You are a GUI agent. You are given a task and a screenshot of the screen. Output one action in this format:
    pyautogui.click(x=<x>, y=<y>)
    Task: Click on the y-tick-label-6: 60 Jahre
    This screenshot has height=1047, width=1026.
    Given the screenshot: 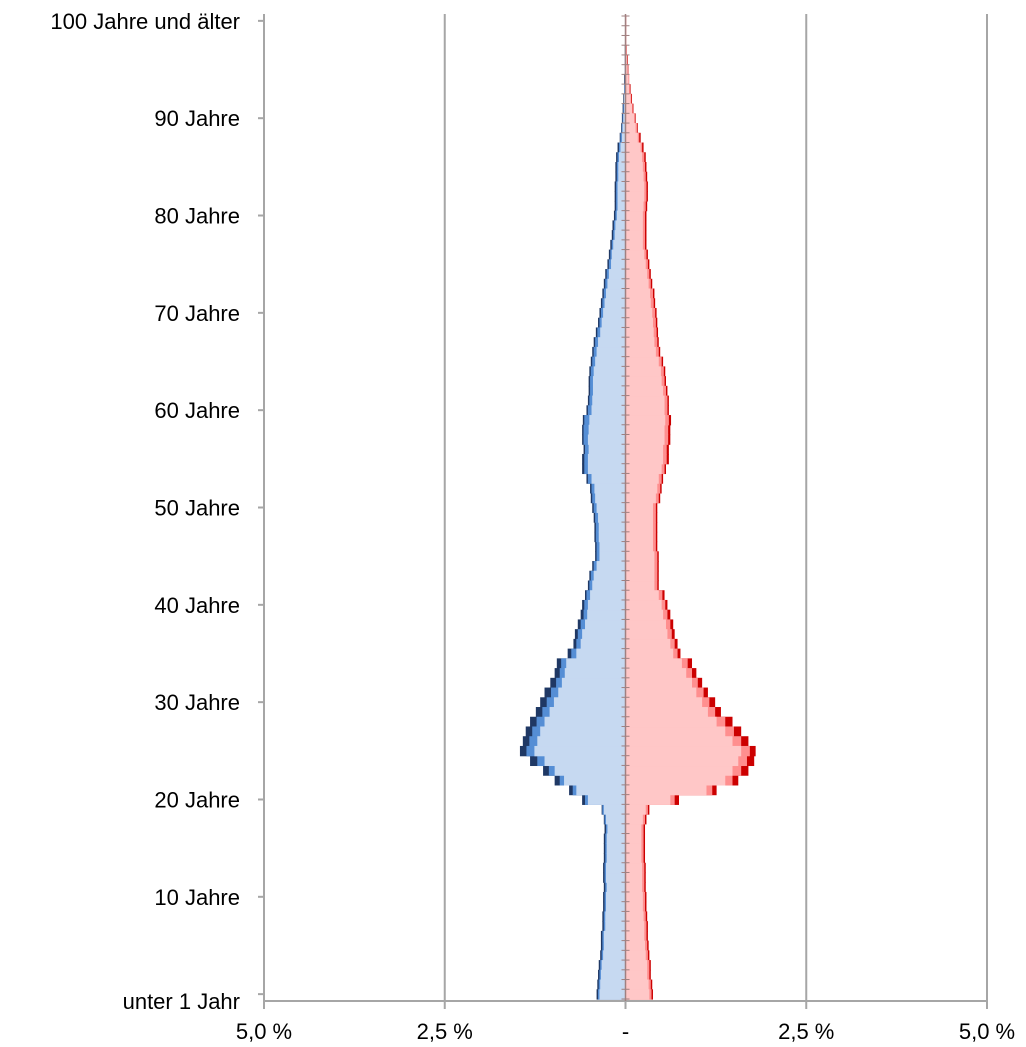 What is the action you would take?
    pyautogui.click(x=197, y=410)
    